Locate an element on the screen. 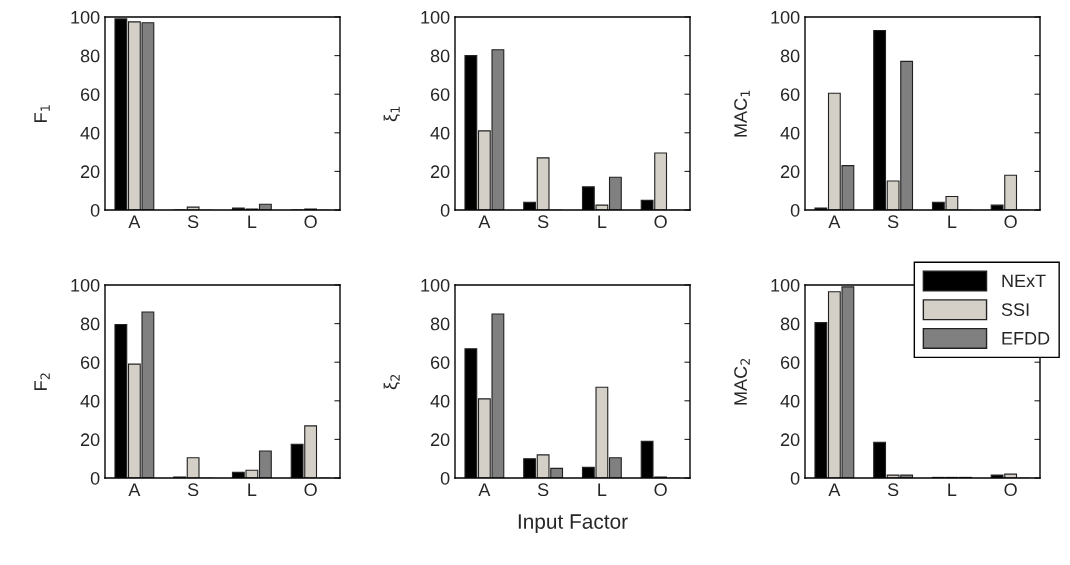  legend-label: EFDD is located at coordinates (1026, 338).